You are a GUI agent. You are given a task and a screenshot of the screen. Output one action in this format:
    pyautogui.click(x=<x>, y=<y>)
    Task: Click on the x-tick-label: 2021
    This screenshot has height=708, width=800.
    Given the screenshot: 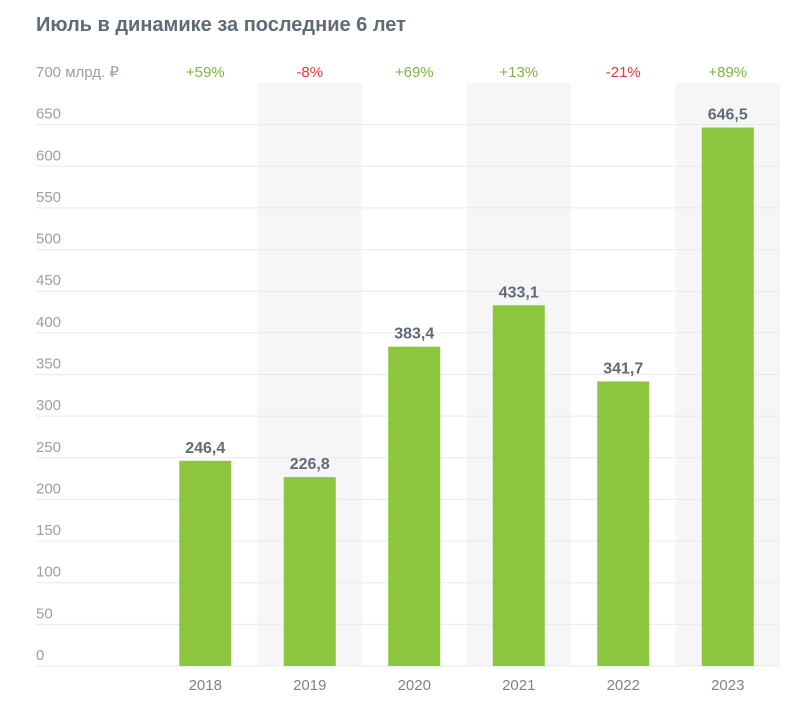 What is the action you would take?
    pyautogui.click(x=518, y=685)
    